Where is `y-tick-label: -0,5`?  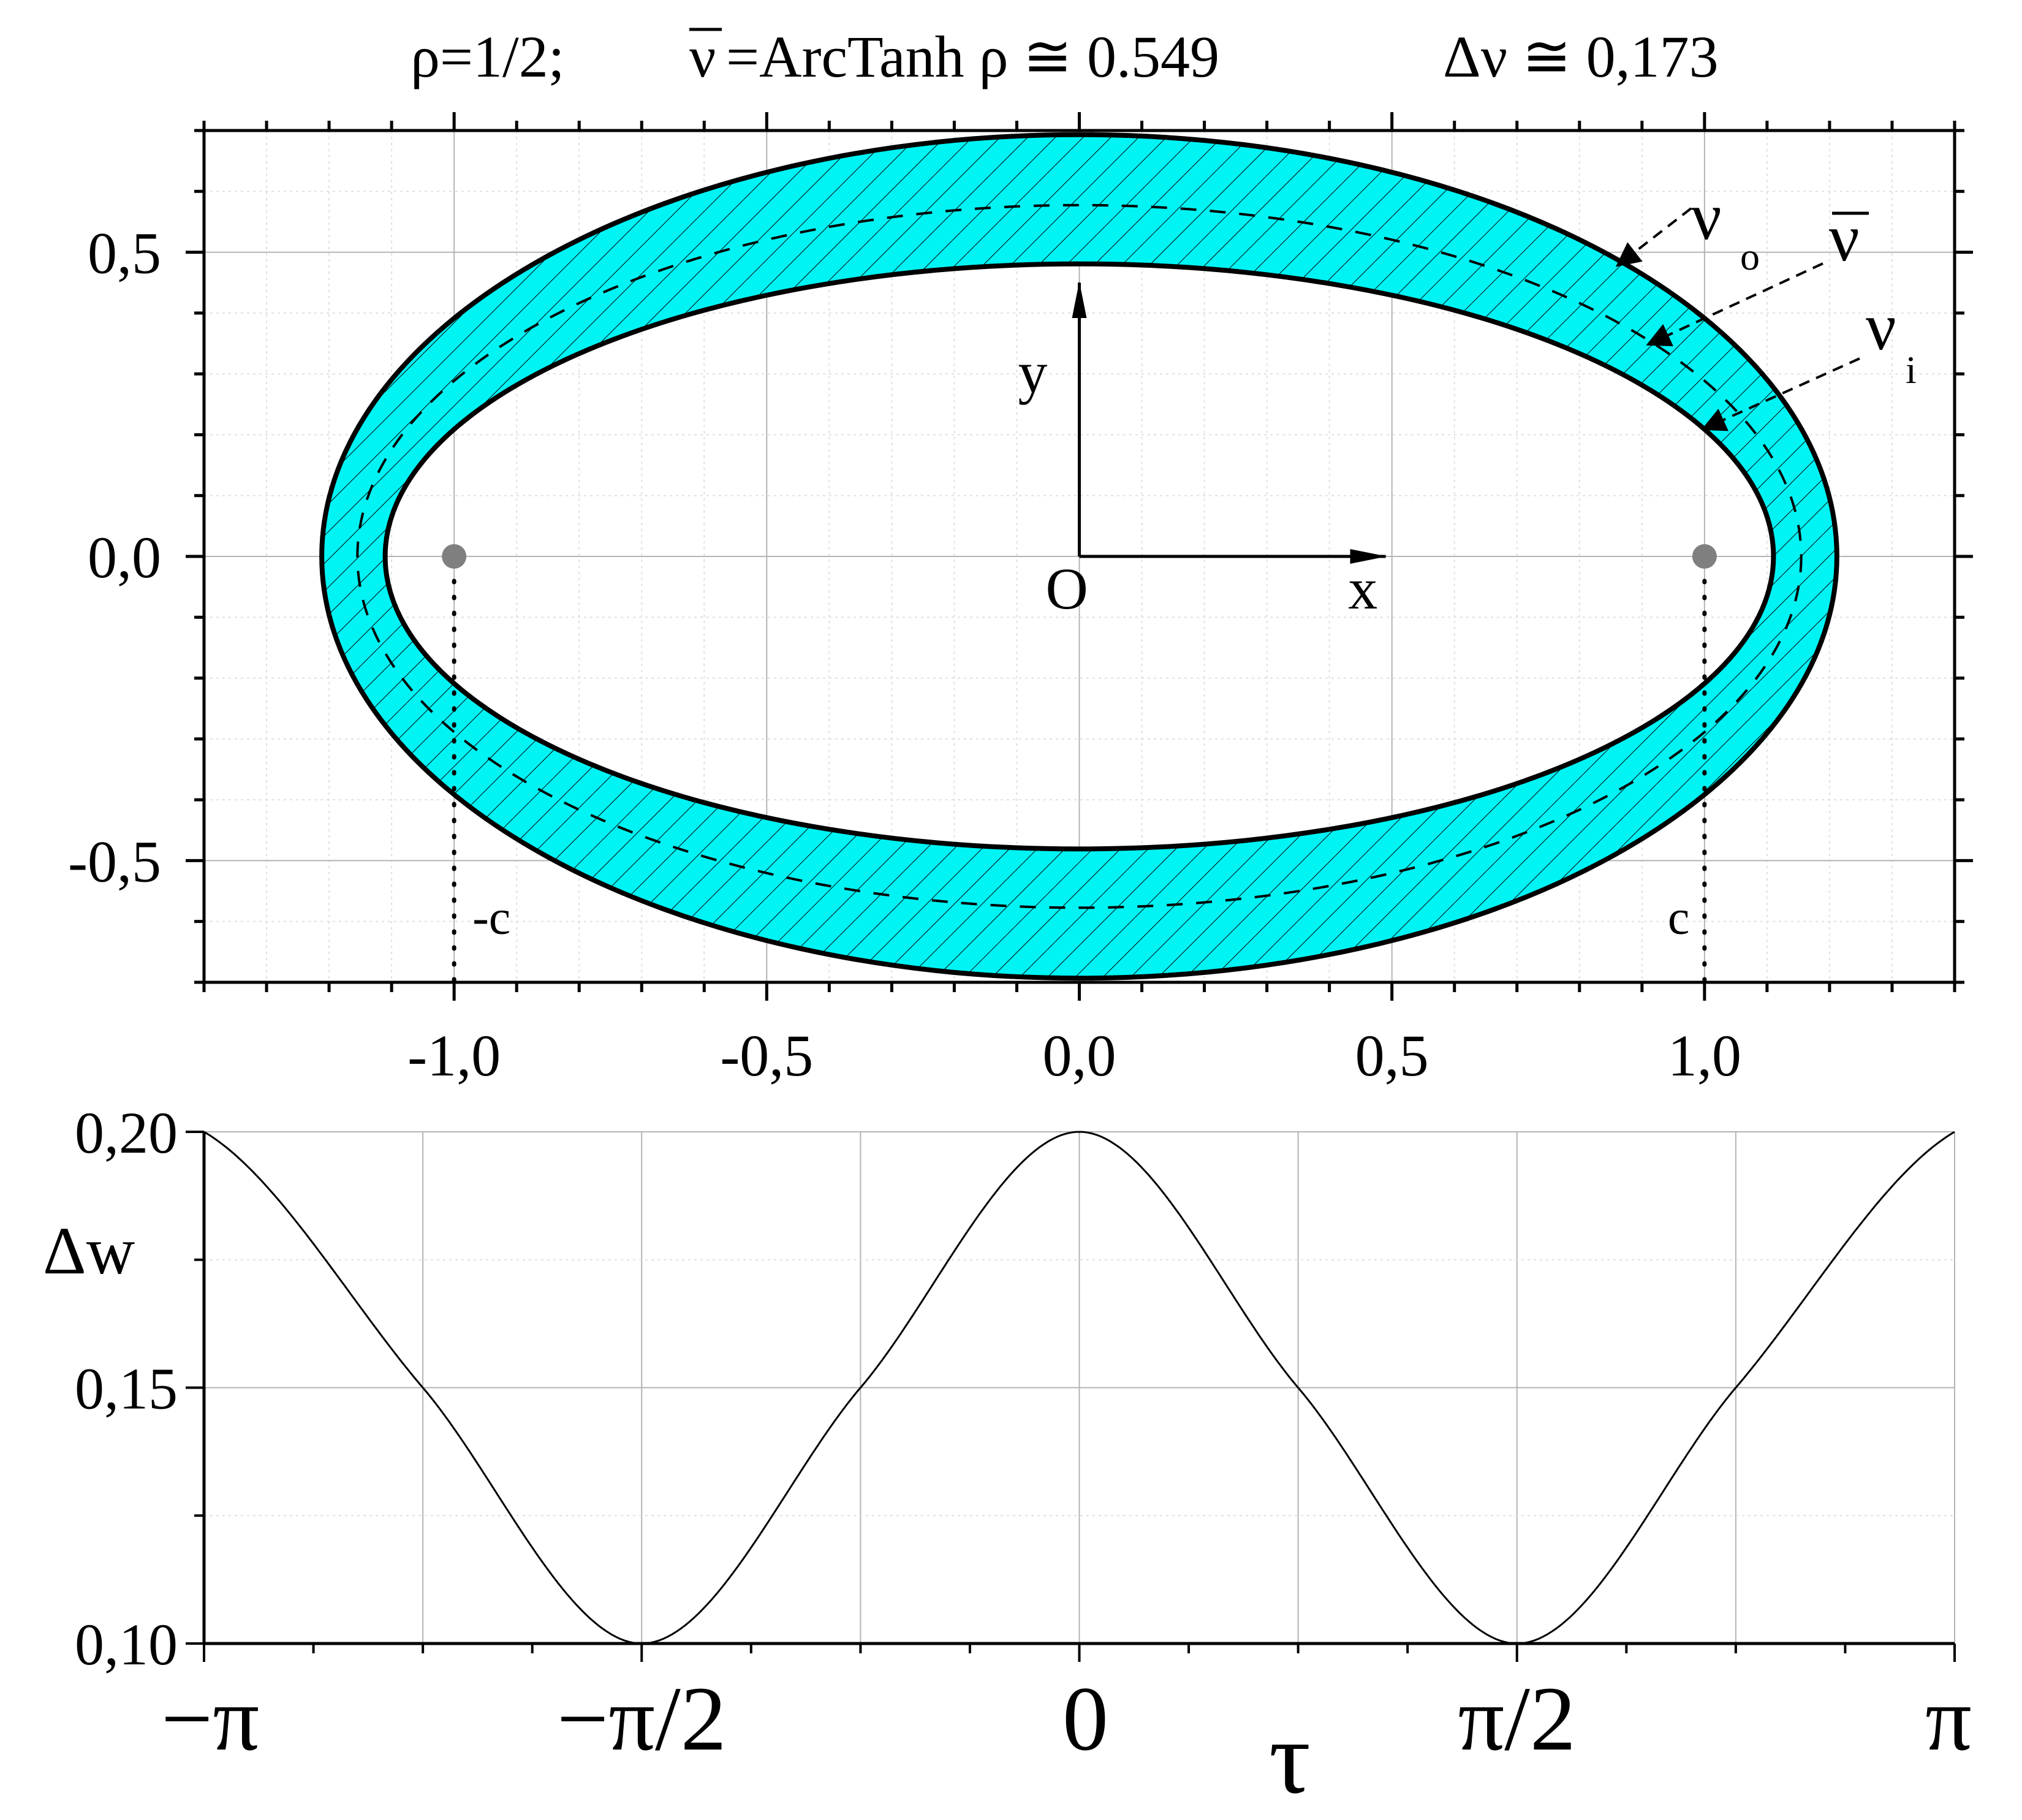 y-tick-label: -0,5 is located at coordinates (114, 861).